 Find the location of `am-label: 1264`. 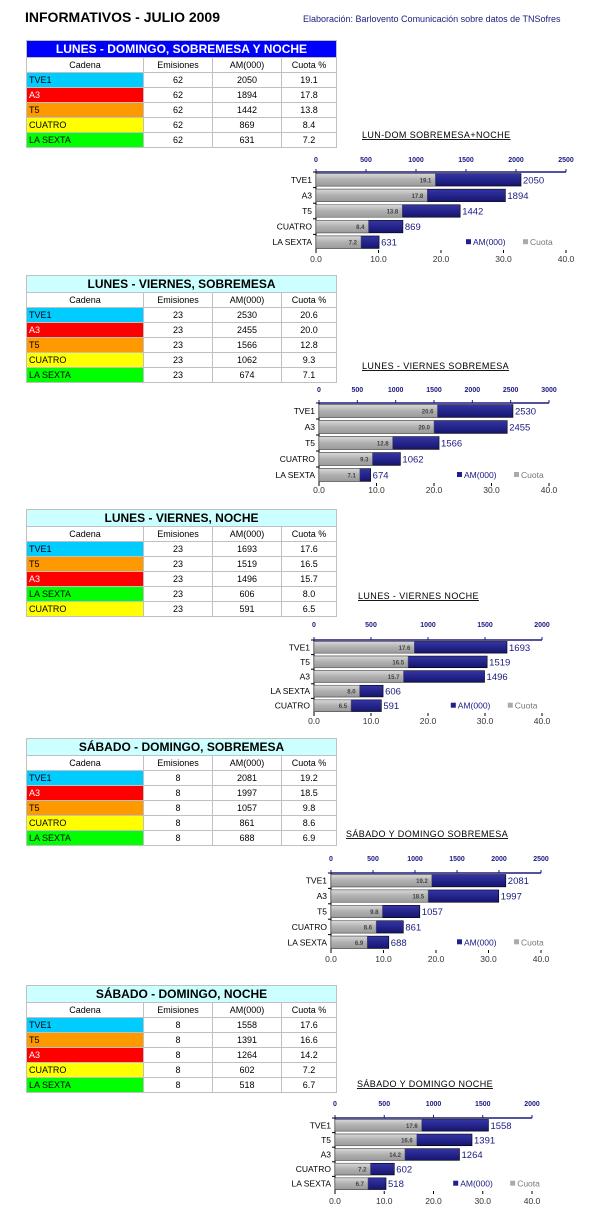

am-label: 1264 is located at coordinates (472, 1155).